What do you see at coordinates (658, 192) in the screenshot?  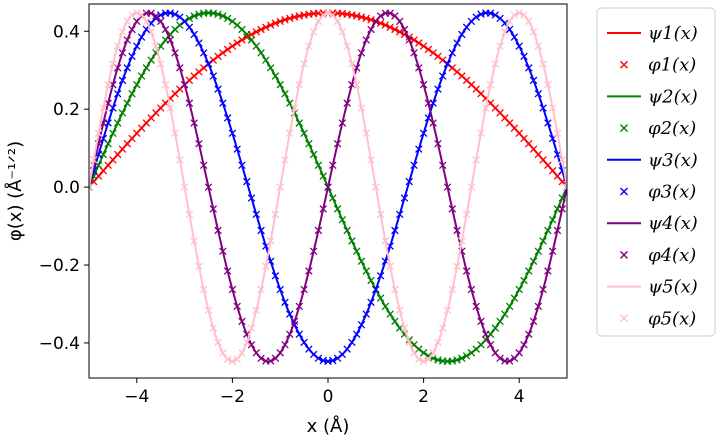 I see `legend-item-phi3: φ3(x)` at bounding box center [658, 192].